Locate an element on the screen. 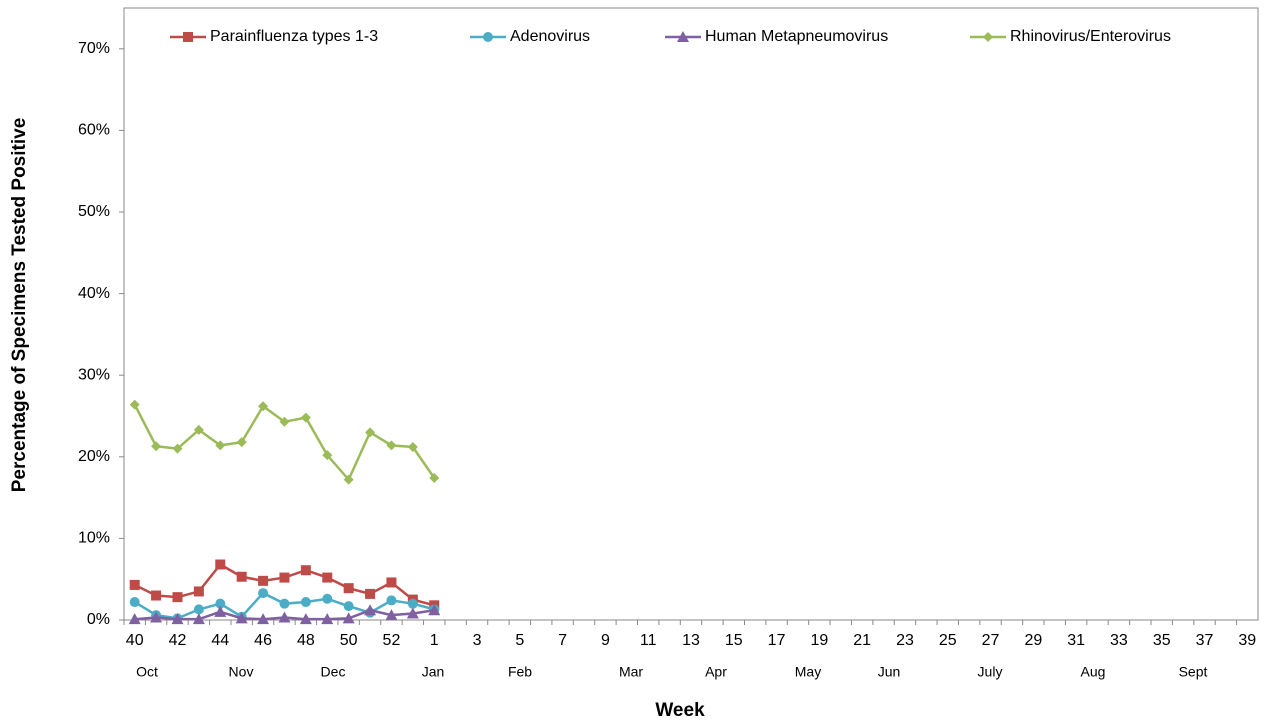 The image size is (1267, 723). y-tick-label: 30% is located at coordinates (94, 374).